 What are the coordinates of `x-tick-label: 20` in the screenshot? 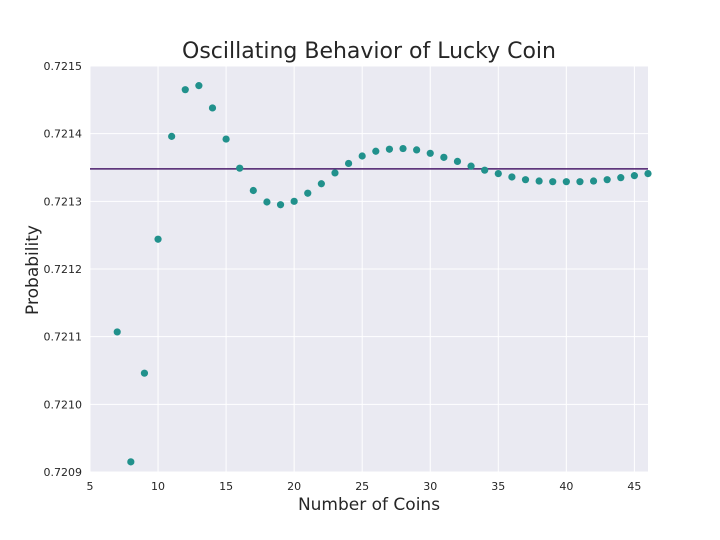 It's located at (294, 486).